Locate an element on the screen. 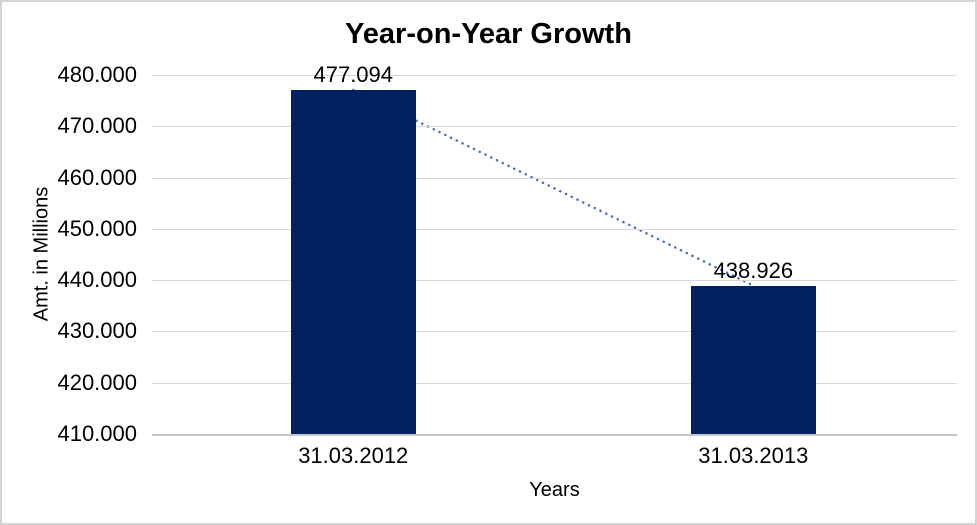 Image resolution: width=977 pixels, height=525 pixels. x-tick-label: 31.03.2013 is located at coordinates (753, 455).